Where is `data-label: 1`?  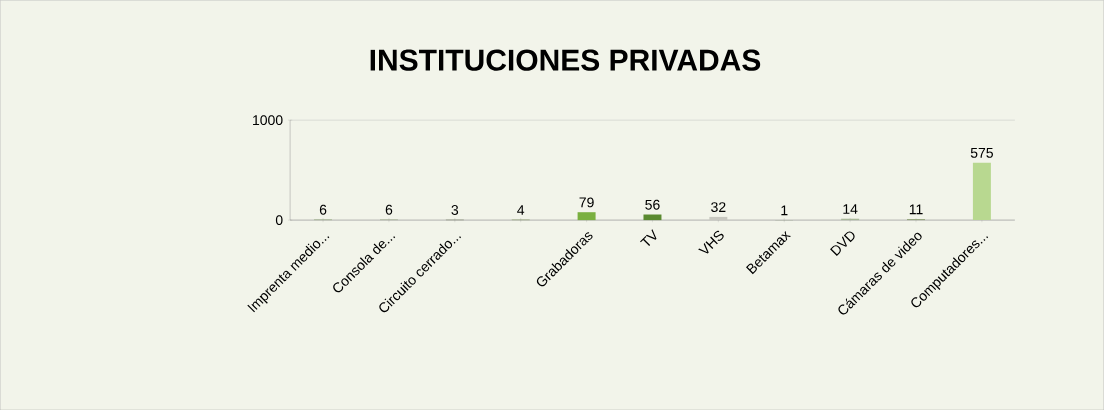
data-label: 1 is located at coordinates (784, 210).